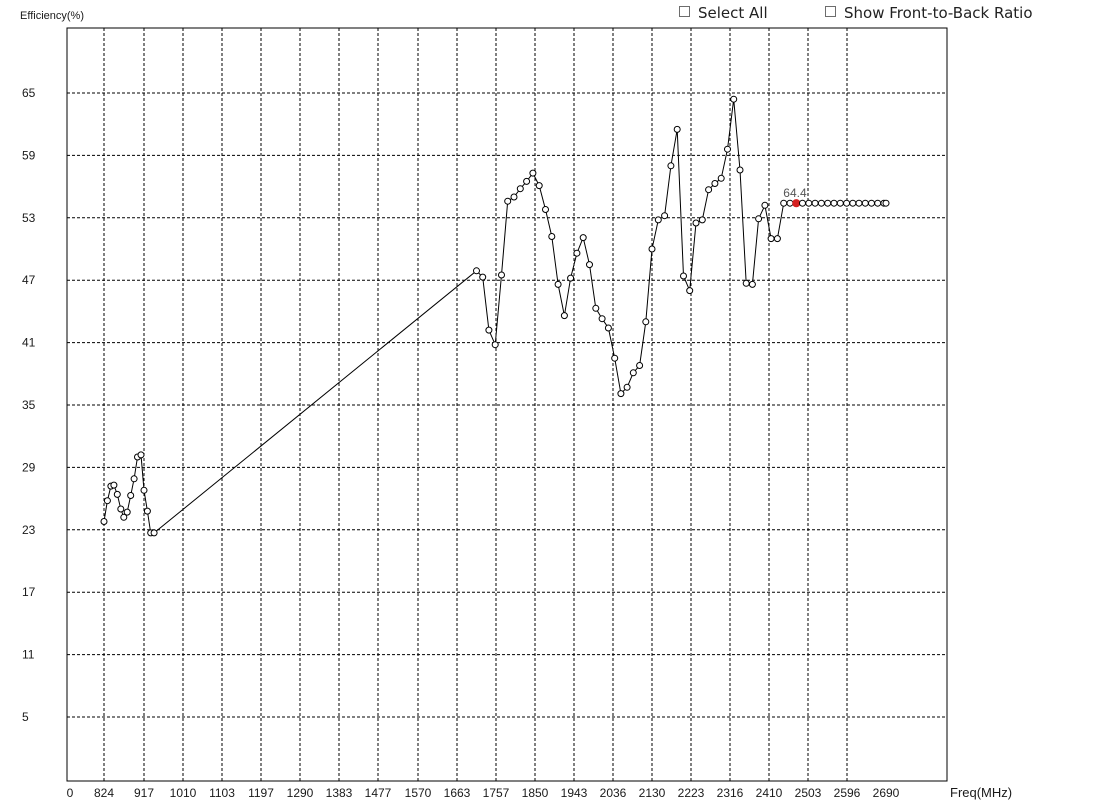 The width and height of the screenshot is (1102, 802). Describe the element at coordinates (808, 793) in the screenshot. I see `x-tick-label: 2503` at that location.